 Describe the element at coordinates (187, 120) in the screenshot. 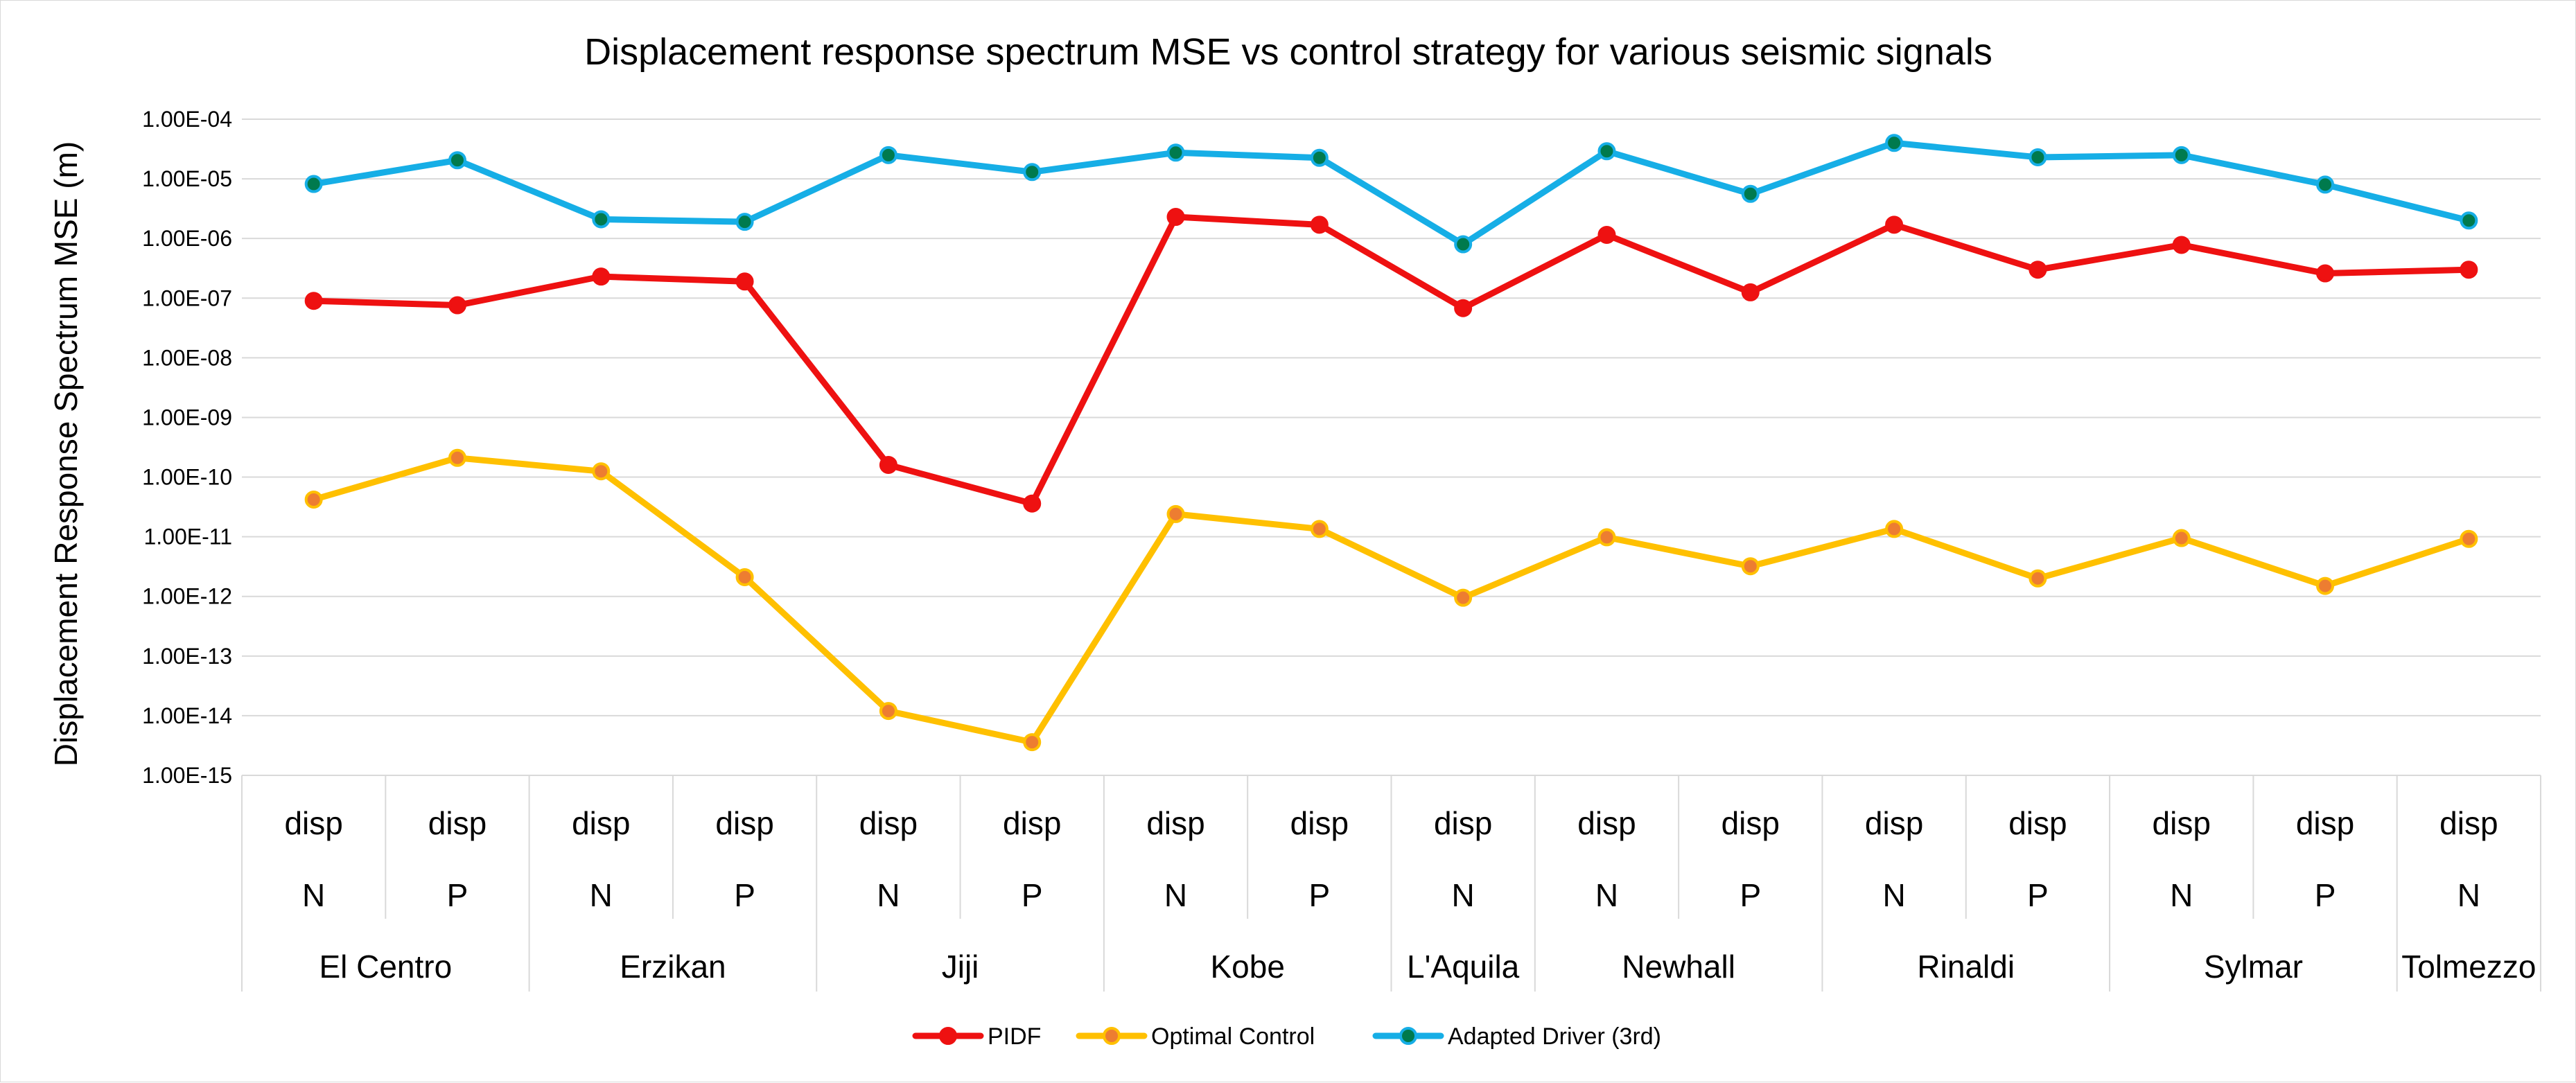

I see `y-tick-label: 1.00E-04` at that location.